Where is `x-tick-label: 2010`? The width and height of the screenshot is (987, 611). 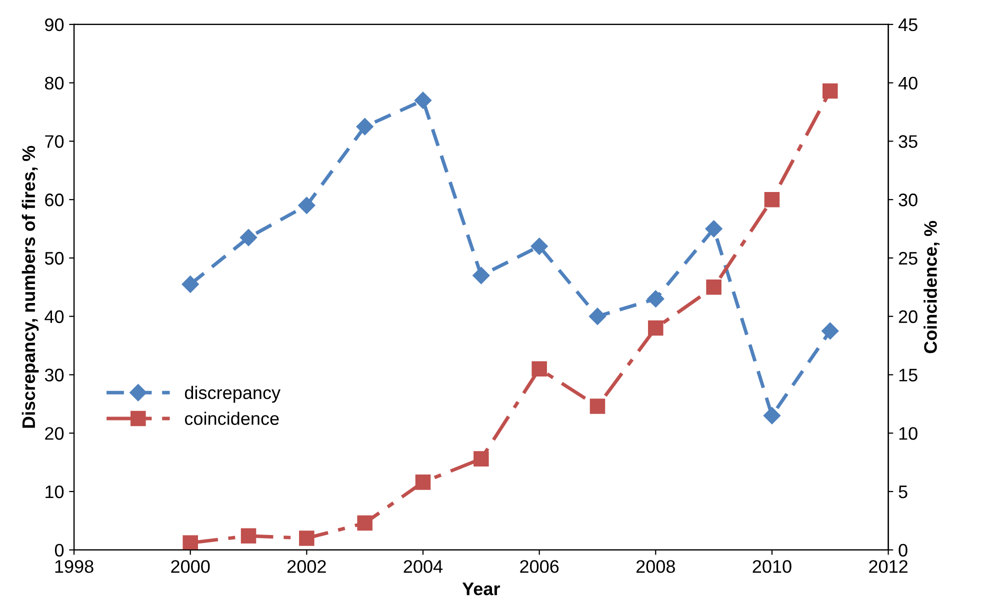
x-tick-label: 2010 is located at coordinates (772, 566).